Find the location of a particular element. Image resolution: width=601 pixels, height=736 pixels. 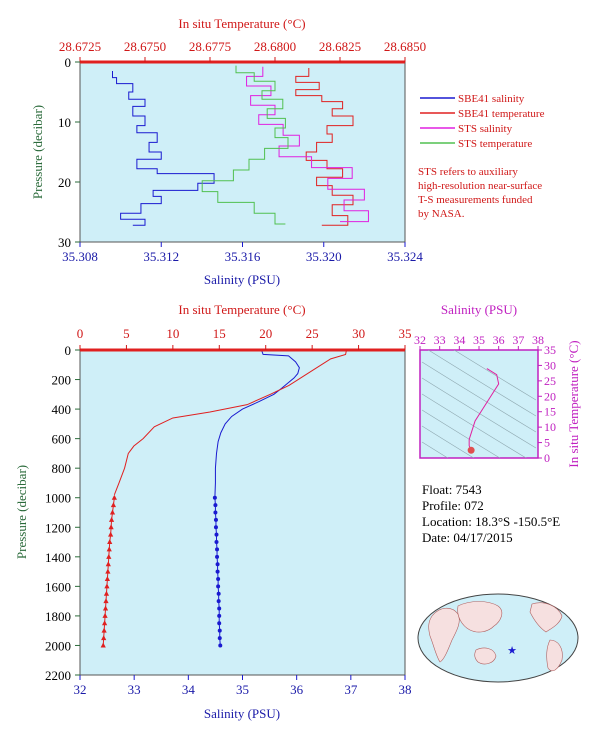

ts-salinity-tick-label: 32 is located at coordinates (420, 340).